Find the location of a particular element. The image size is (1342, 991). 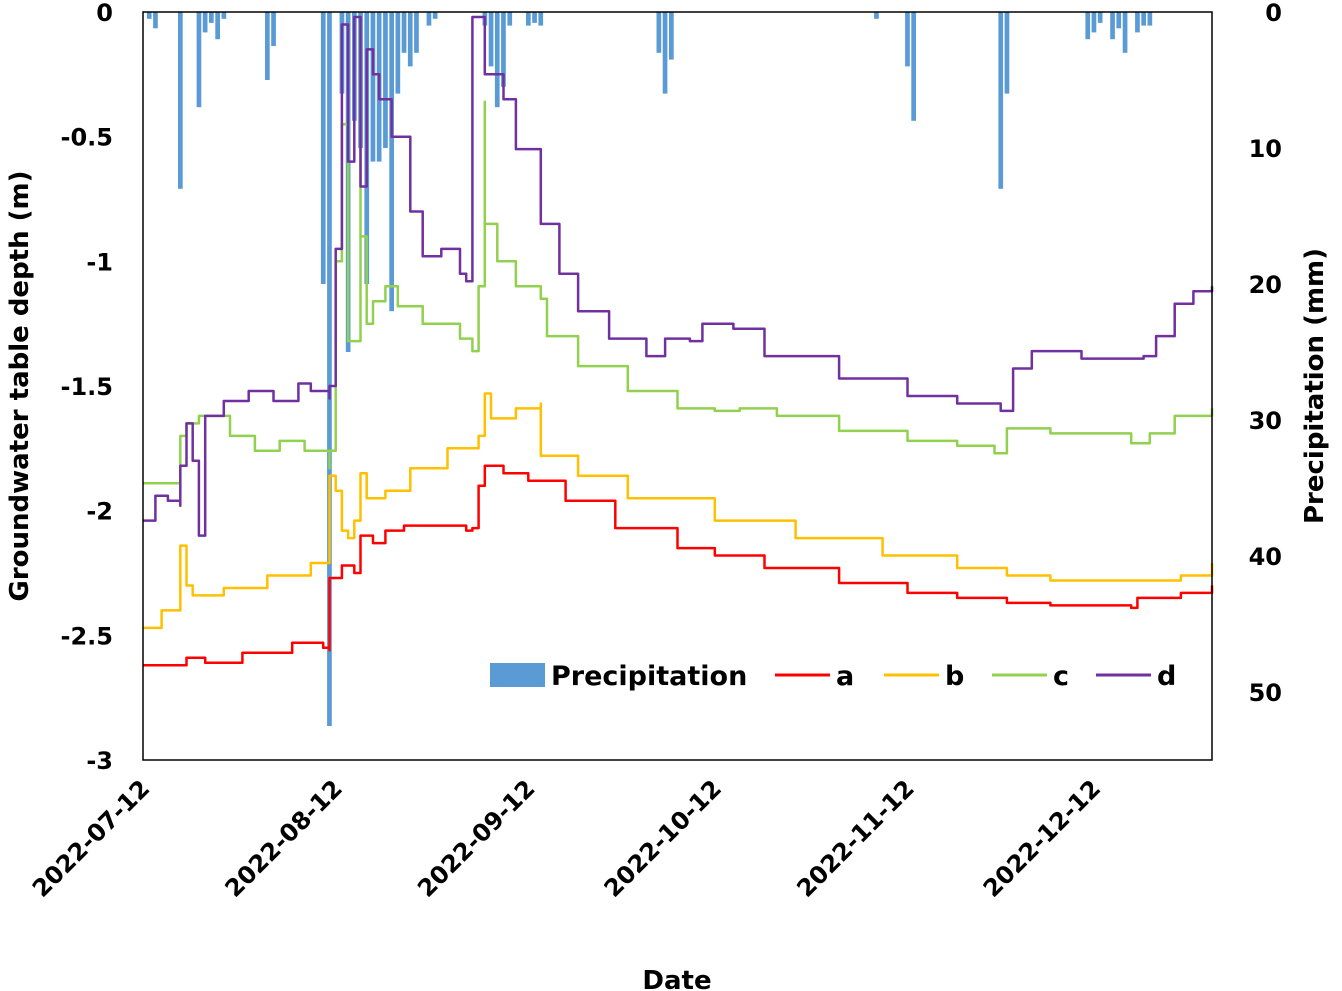

left-y-axis-title: Groundwater table depth (m) is located at coordinates (20, 385).